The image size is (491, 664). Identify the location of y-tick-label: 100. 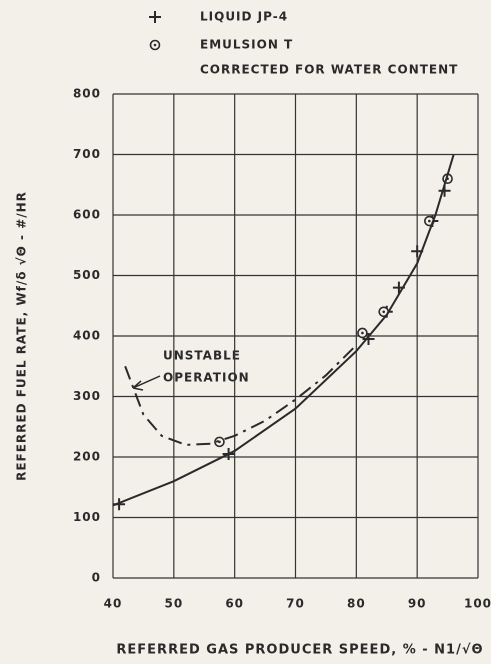
(87, 517).